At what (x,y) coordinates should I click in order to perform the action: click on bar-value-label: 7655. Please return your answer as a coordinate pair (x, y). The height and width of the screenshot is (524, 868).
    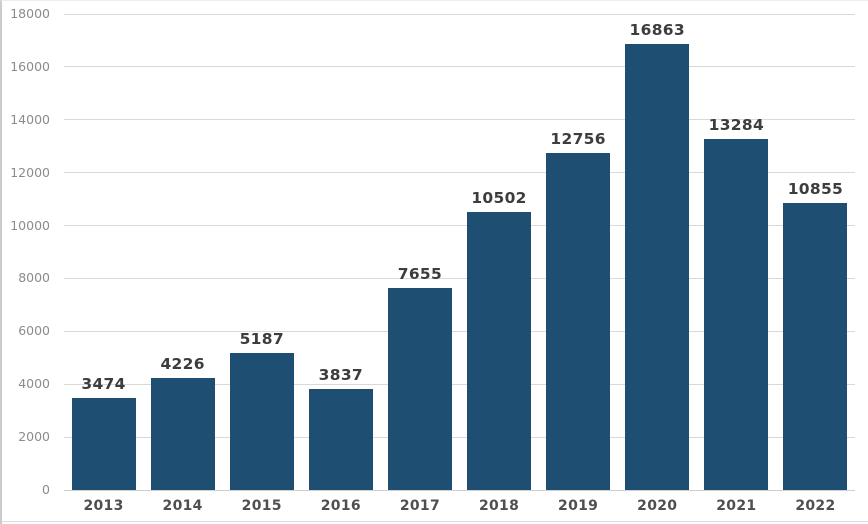
    Looking at the image, I should click on (420, 273).